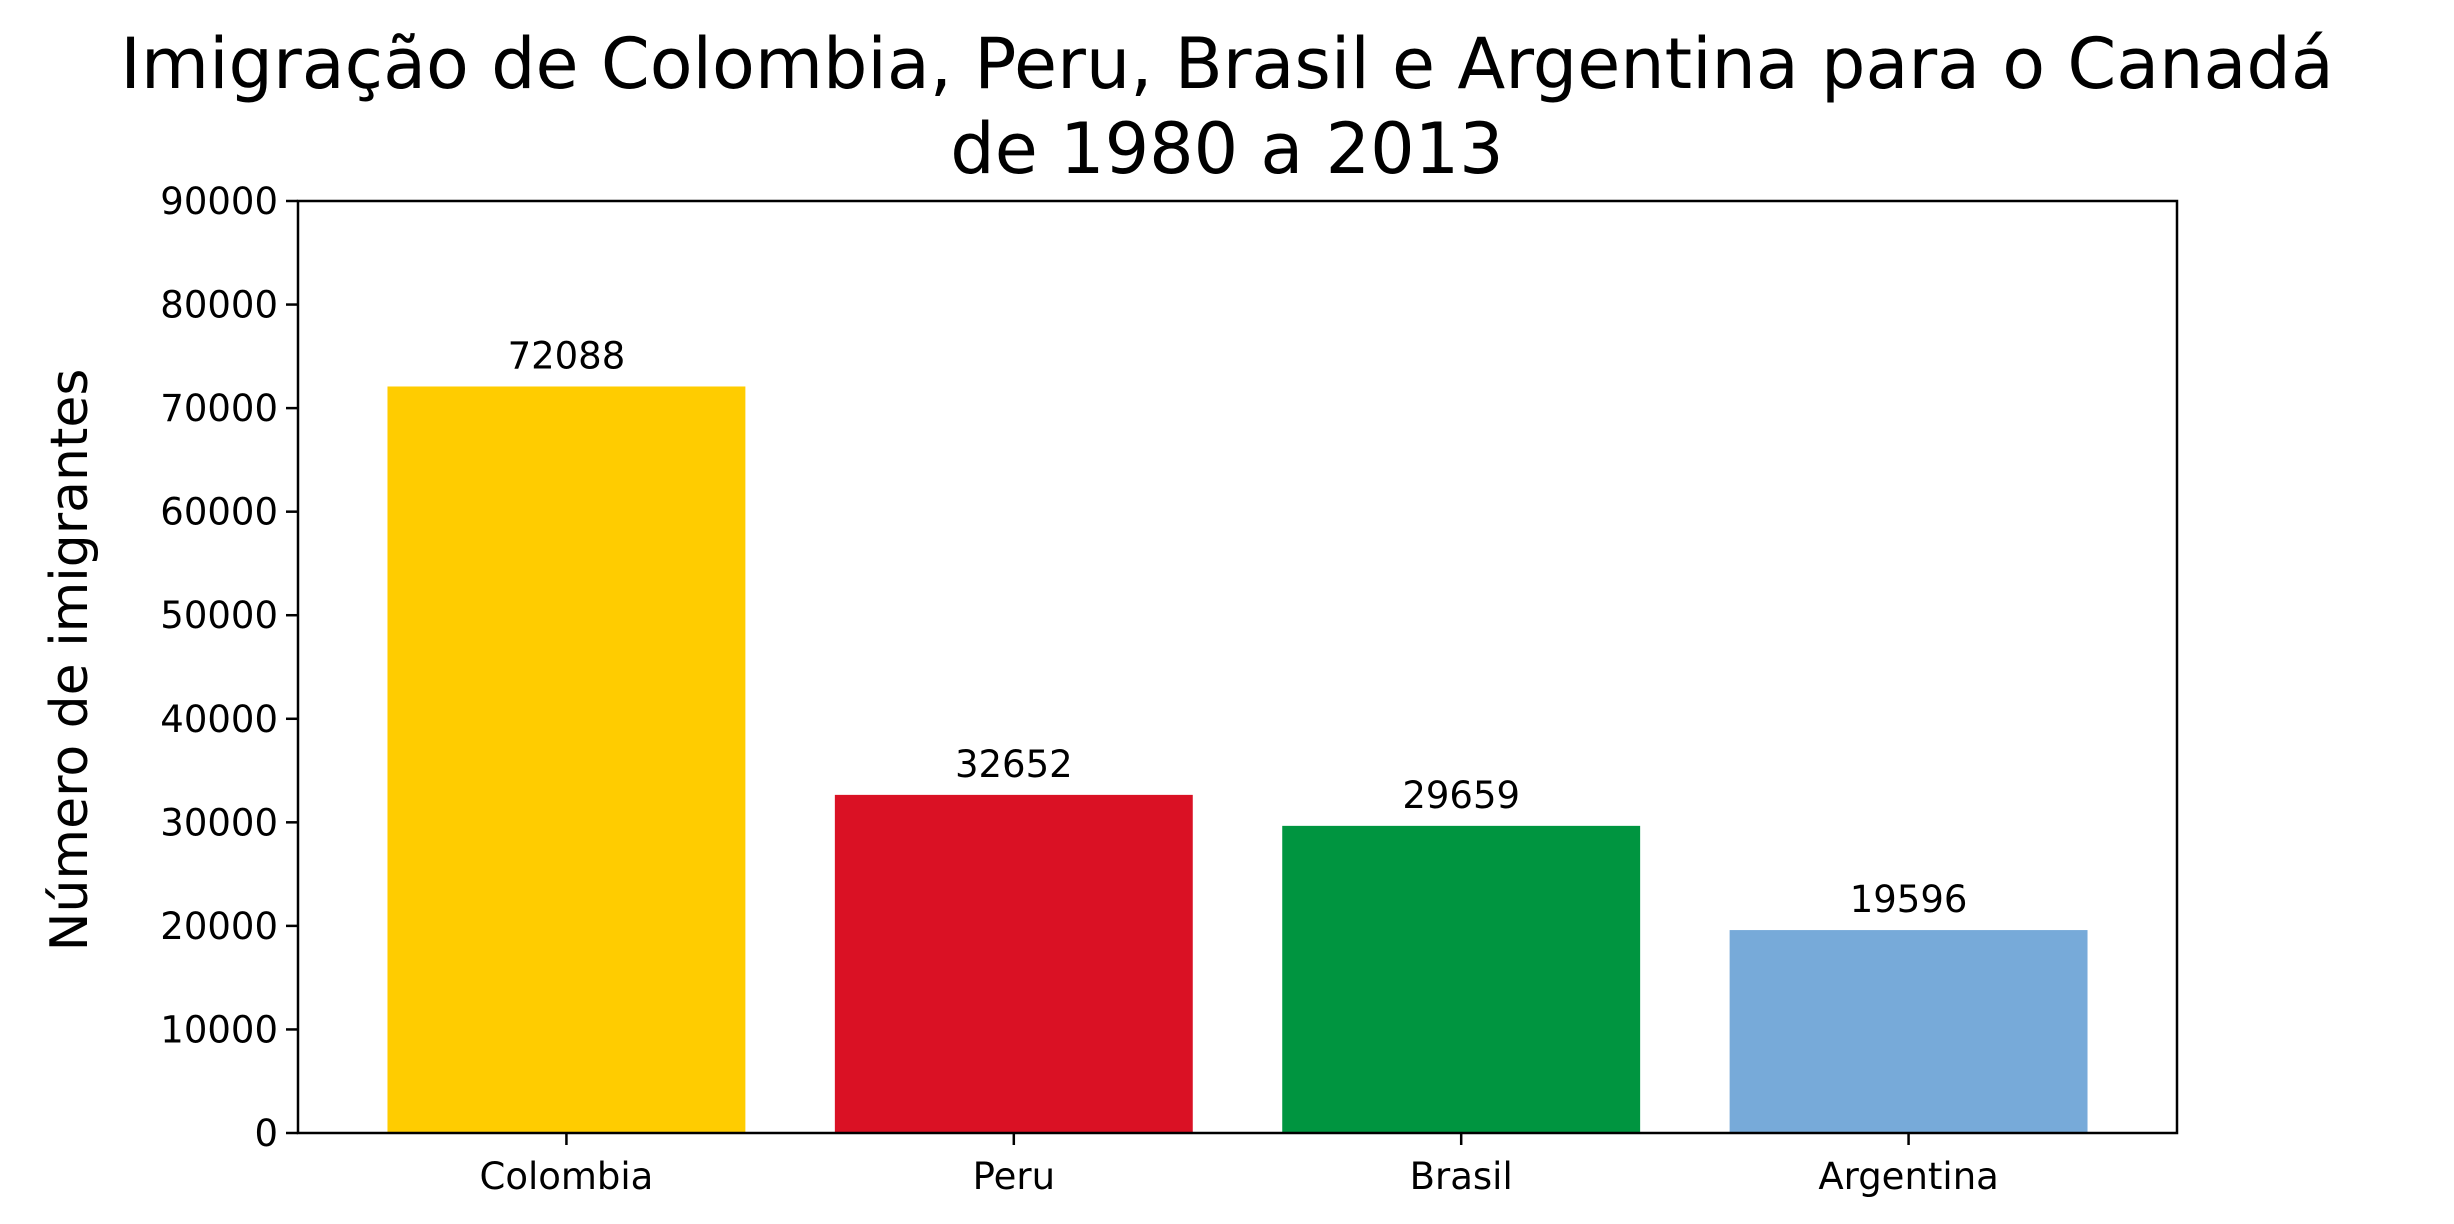  What do you see at coordinates (1013, 963) in the screenshot?
I see `bar-peru` at bounding box center [1013, 963].